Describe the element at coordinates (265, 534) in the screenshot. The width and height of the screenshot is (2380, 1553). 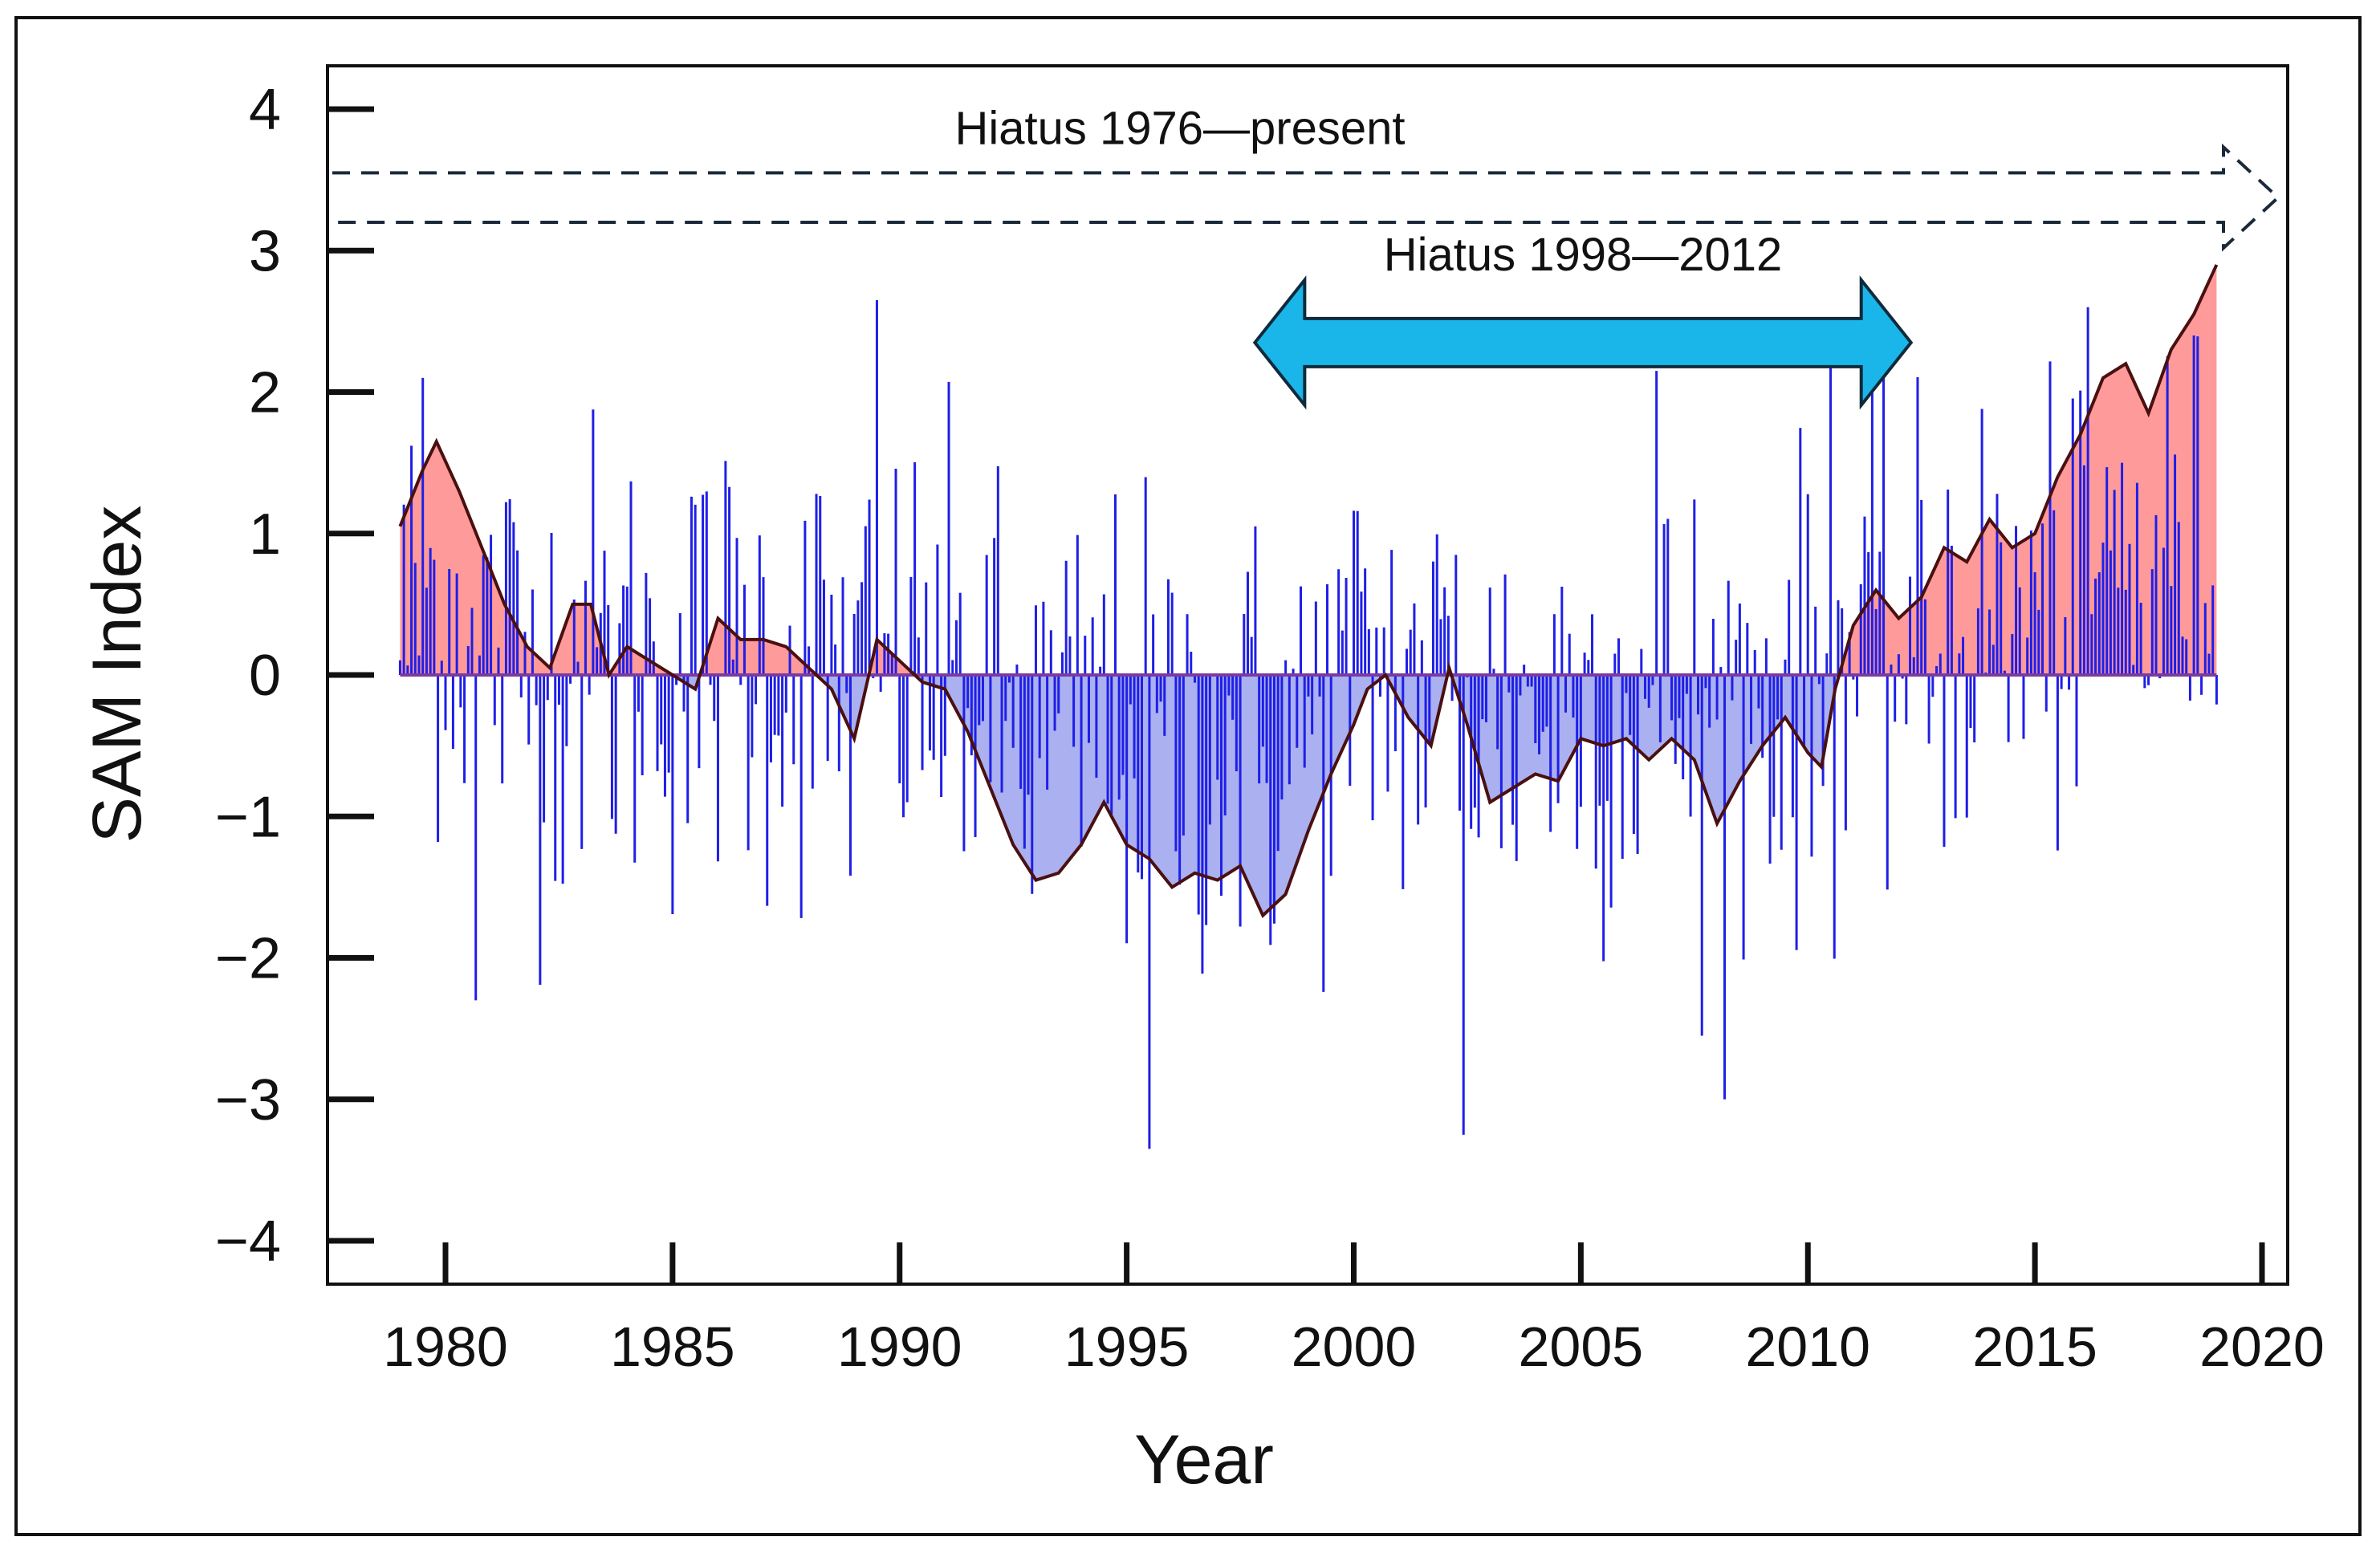
I see `y-tick-label: 1` at that location.